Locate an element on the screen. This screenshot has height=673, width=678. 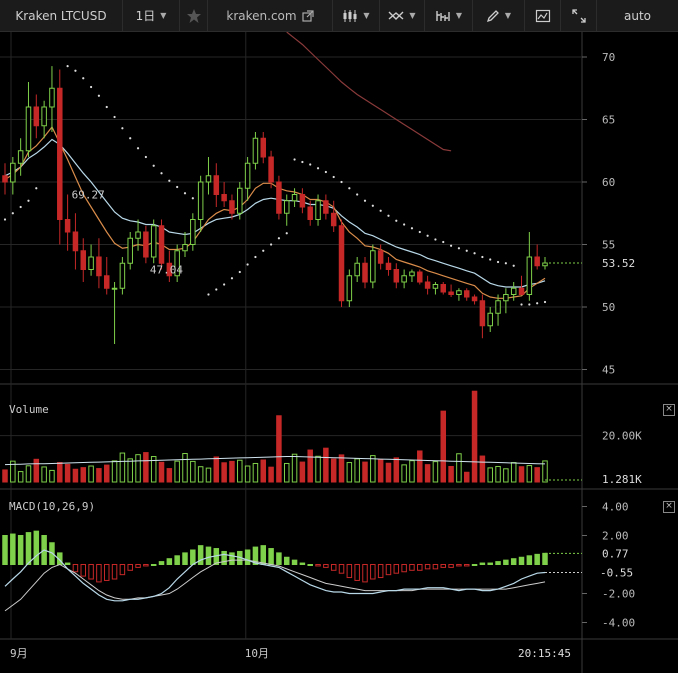
symbol-button: Kraken LTCUSD is located at coordinates (61, 15).